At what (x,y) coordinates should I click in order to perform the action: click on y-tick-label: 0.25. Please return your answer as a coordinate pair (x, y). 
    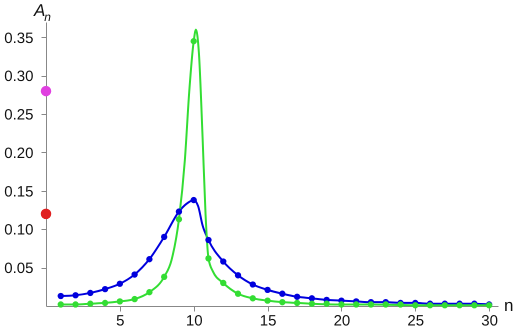
    Looking at the image, I should click on (19, 115).